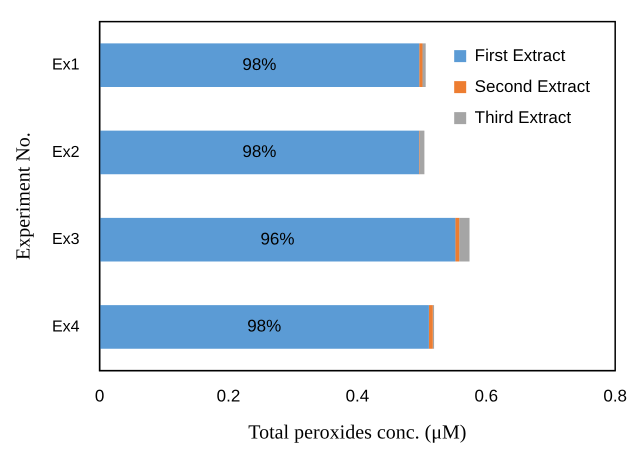  I want to click on legend-label: First Extract, so click(520, 55).